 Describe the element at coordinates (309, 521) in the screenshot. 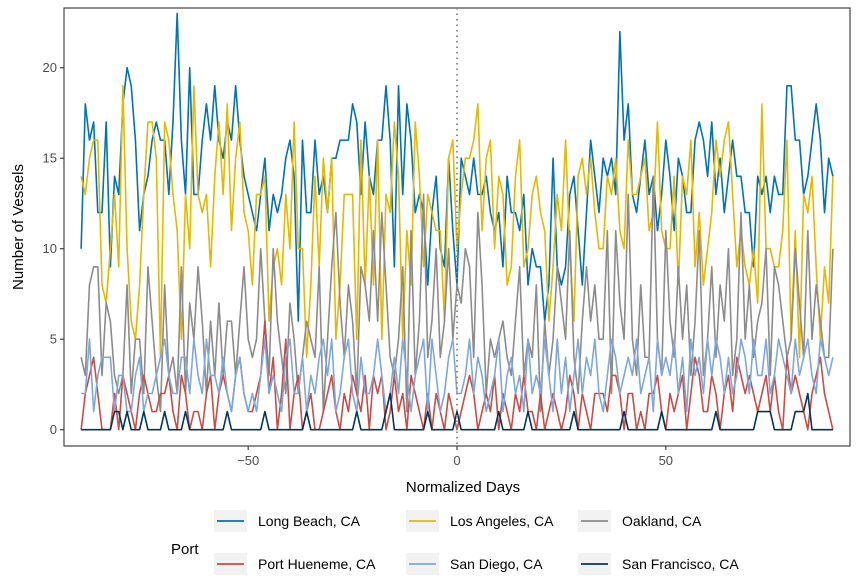

I see `legend-label: Long Beach, CA` at that location.